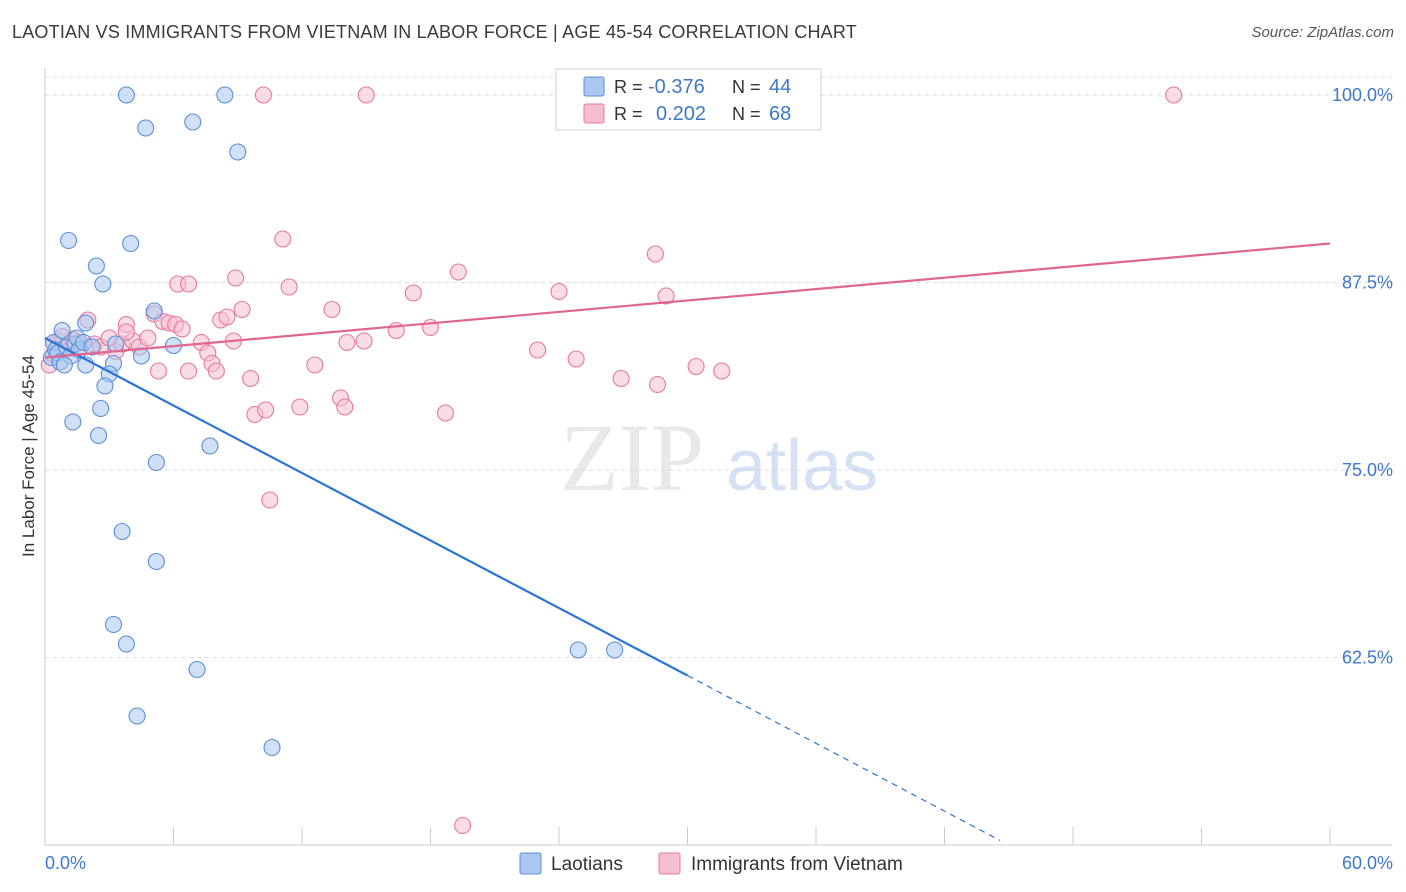 Image resolution: width=1406 pixels, height=892 pixels. Describe the element at coordinates (676, 87) in the screenshot. I see `legend-r-value-1: -0.376` at that location.